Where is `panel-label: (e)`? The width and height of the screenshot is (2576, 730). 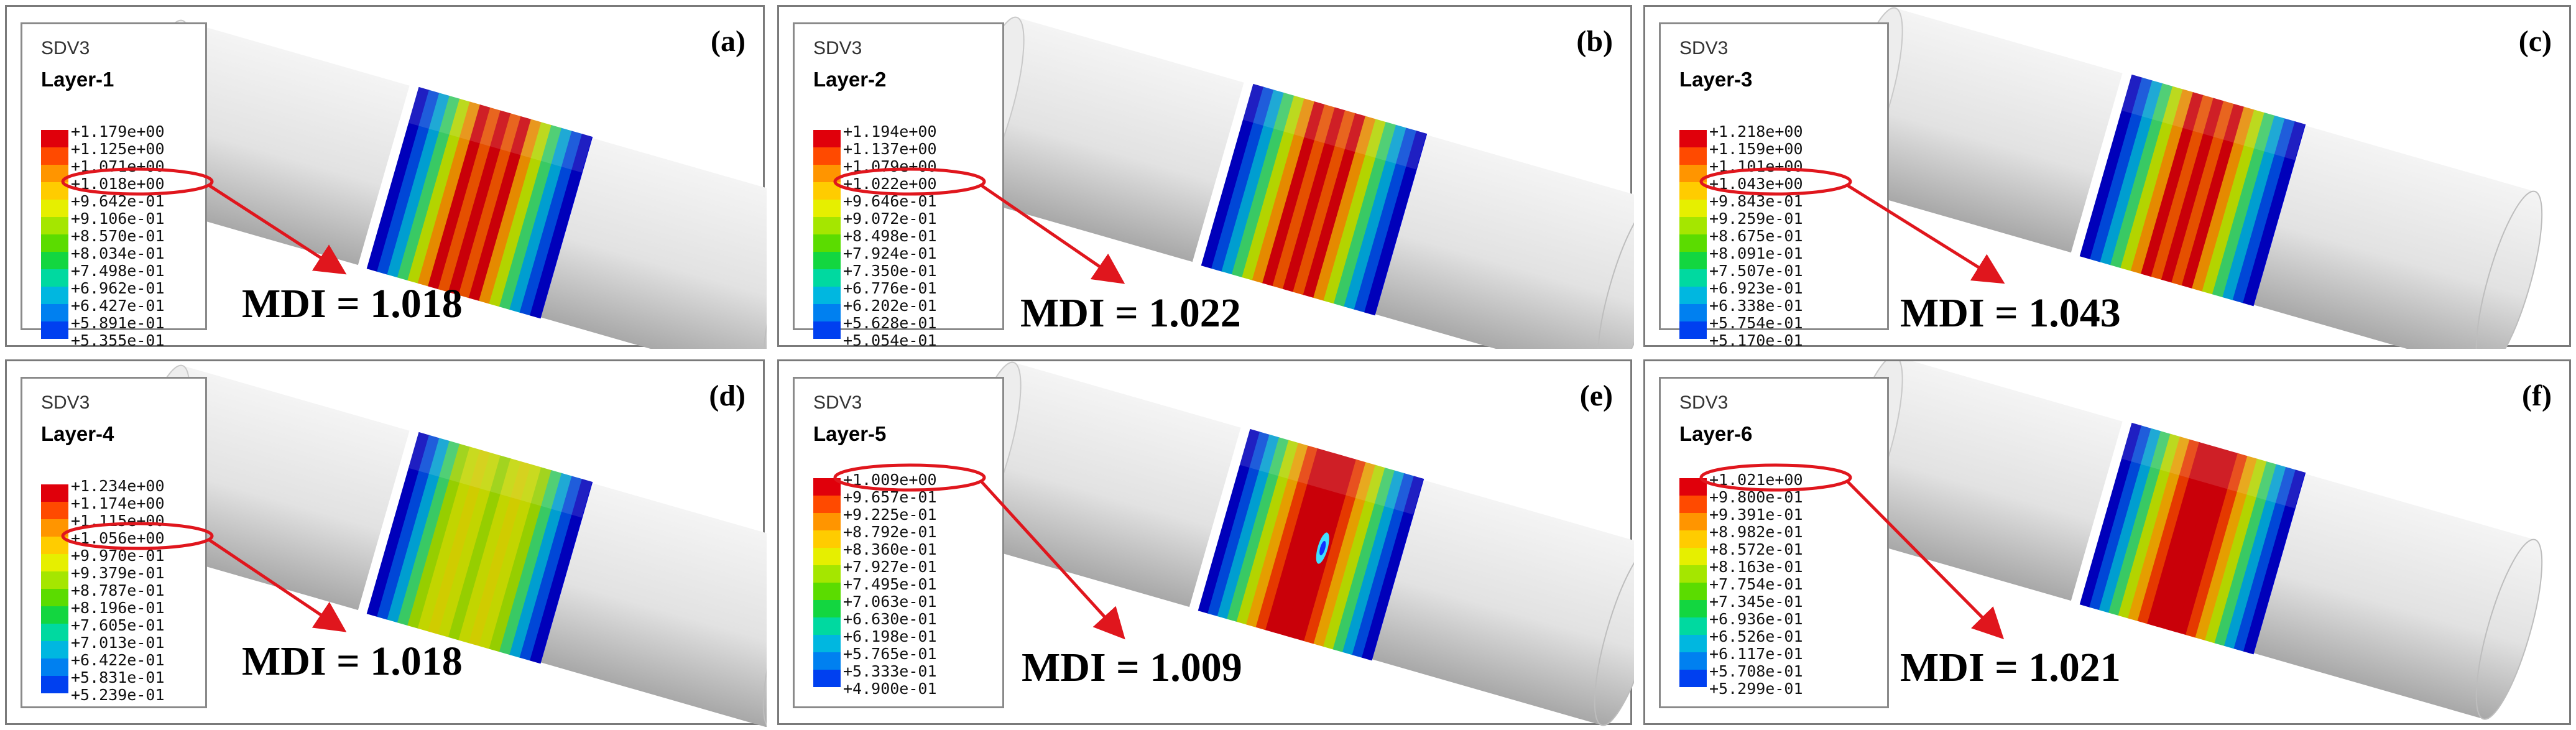
panel-label: (e) is located at coordinates (1596, 395).